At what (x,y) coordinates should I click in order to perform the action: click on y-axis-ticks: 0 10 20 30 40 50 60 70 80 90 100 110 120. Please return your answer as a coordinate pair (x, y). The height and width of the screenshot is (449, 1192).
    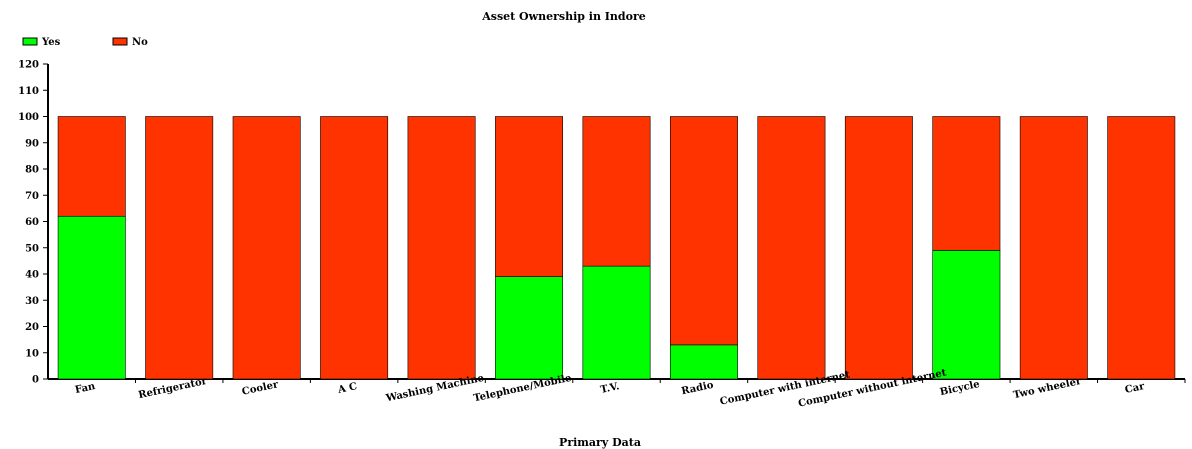
    Looking at the image, I should click on (33, 223).